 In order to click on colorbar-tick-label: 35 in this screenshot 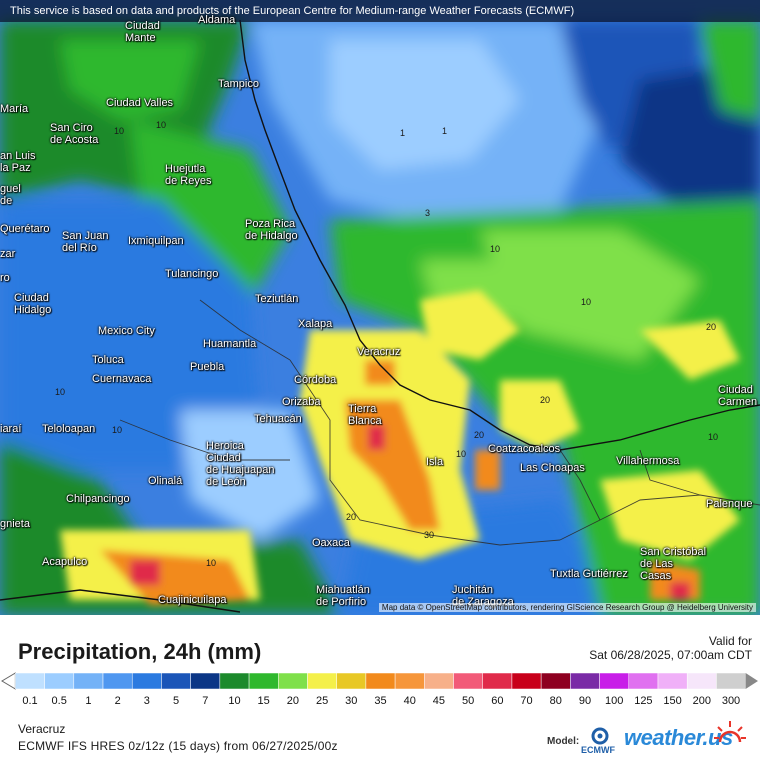, I will do `click(380, 701)`.